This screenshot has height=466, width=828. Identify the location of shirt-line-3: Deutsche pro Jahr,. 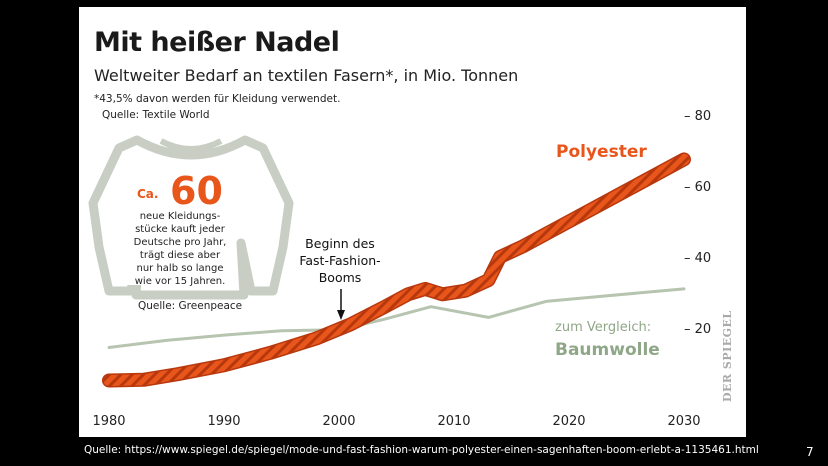
(180, 242).